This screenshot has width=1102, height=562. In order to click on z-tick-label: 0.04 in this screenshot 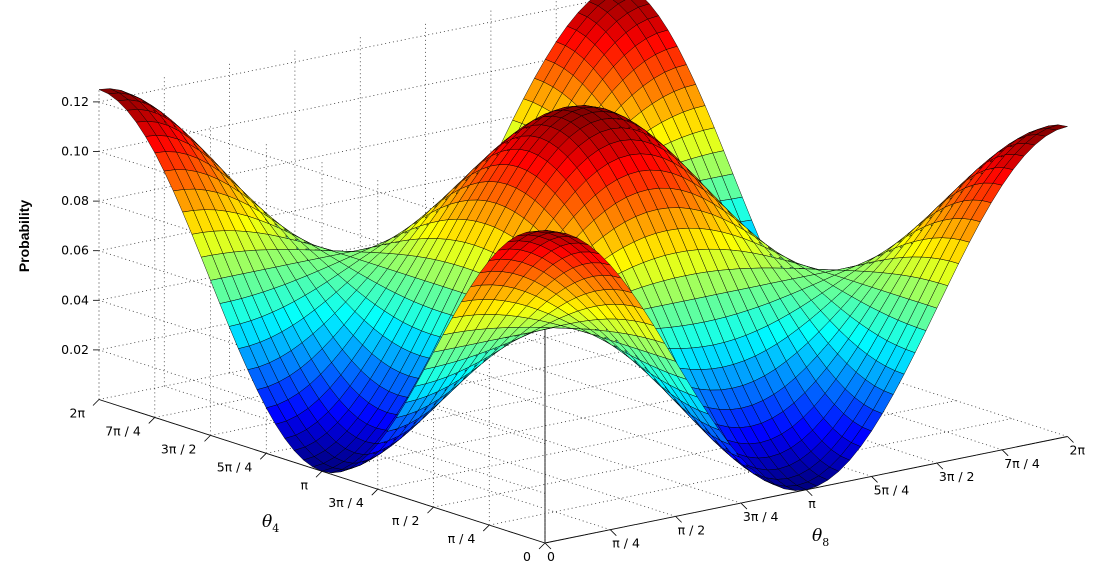, I will do `click(75, 299)`.